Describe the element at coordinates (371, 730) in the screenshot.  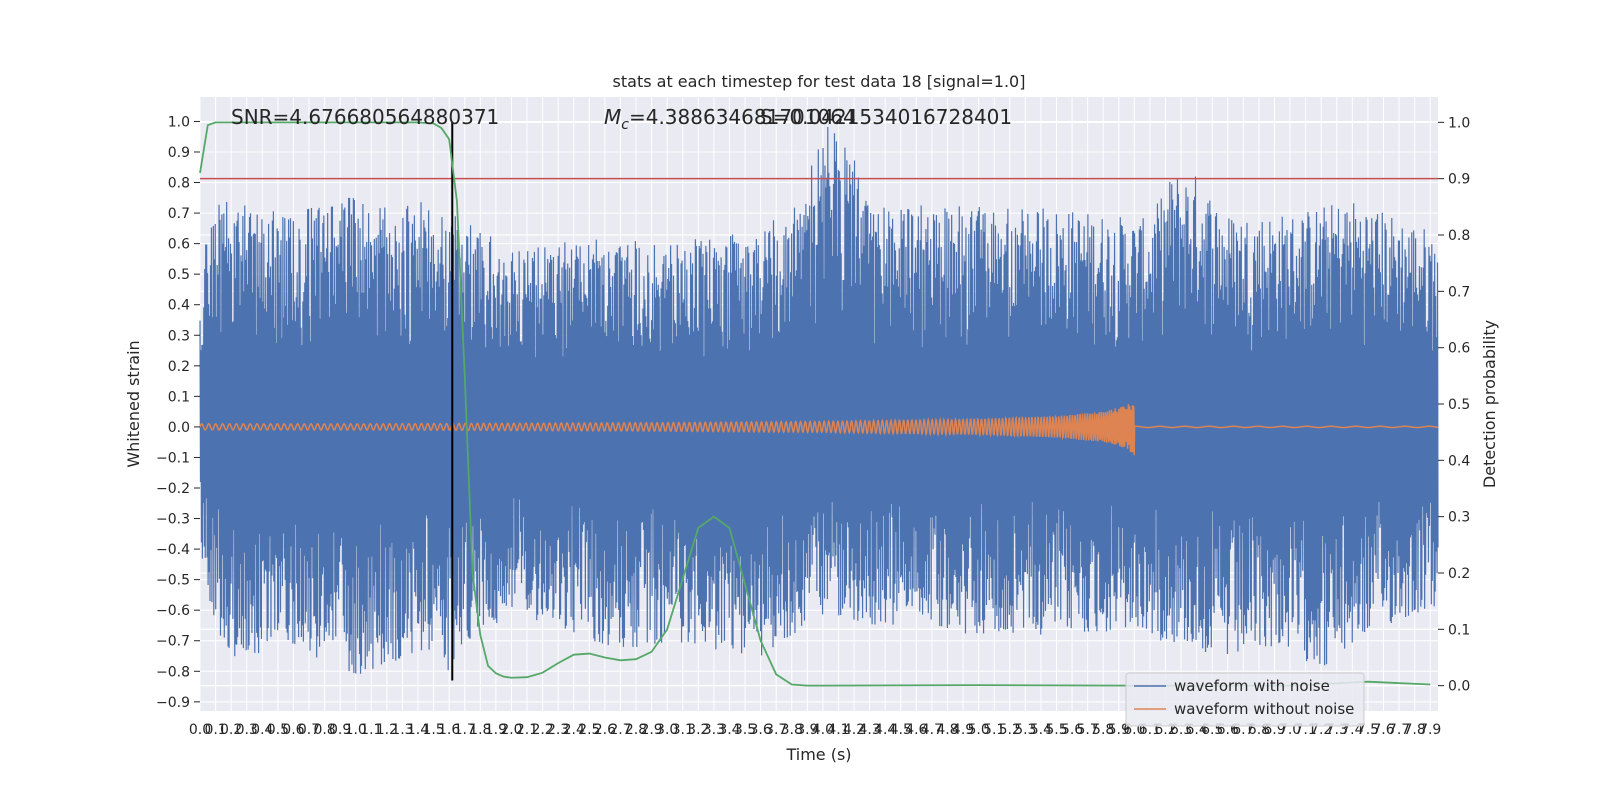
I see `x-tick-label: 1.1` at that location.